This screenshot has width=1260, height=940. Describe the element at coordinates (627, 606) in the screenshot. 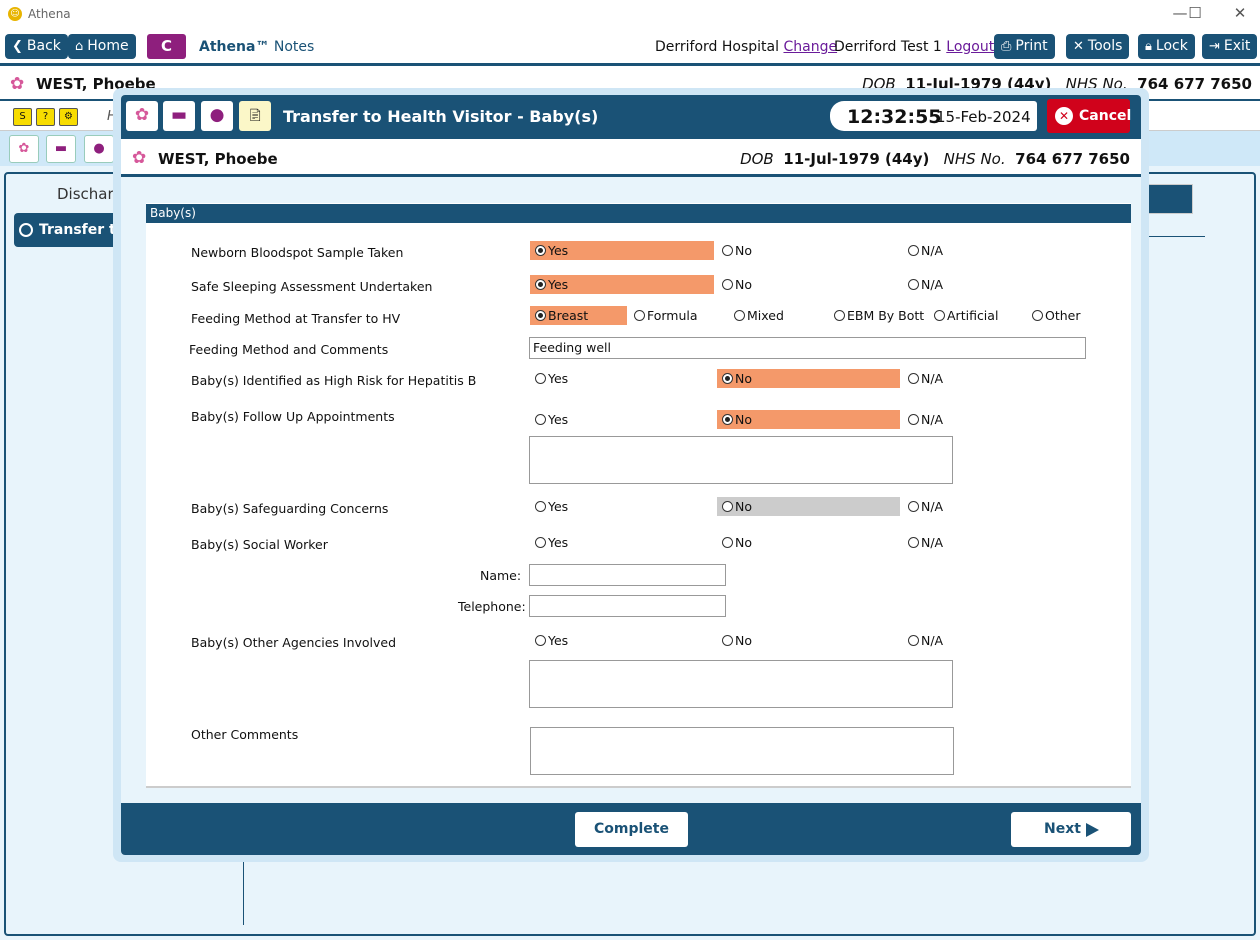

I see `socialworker-telephone-input` at that location.